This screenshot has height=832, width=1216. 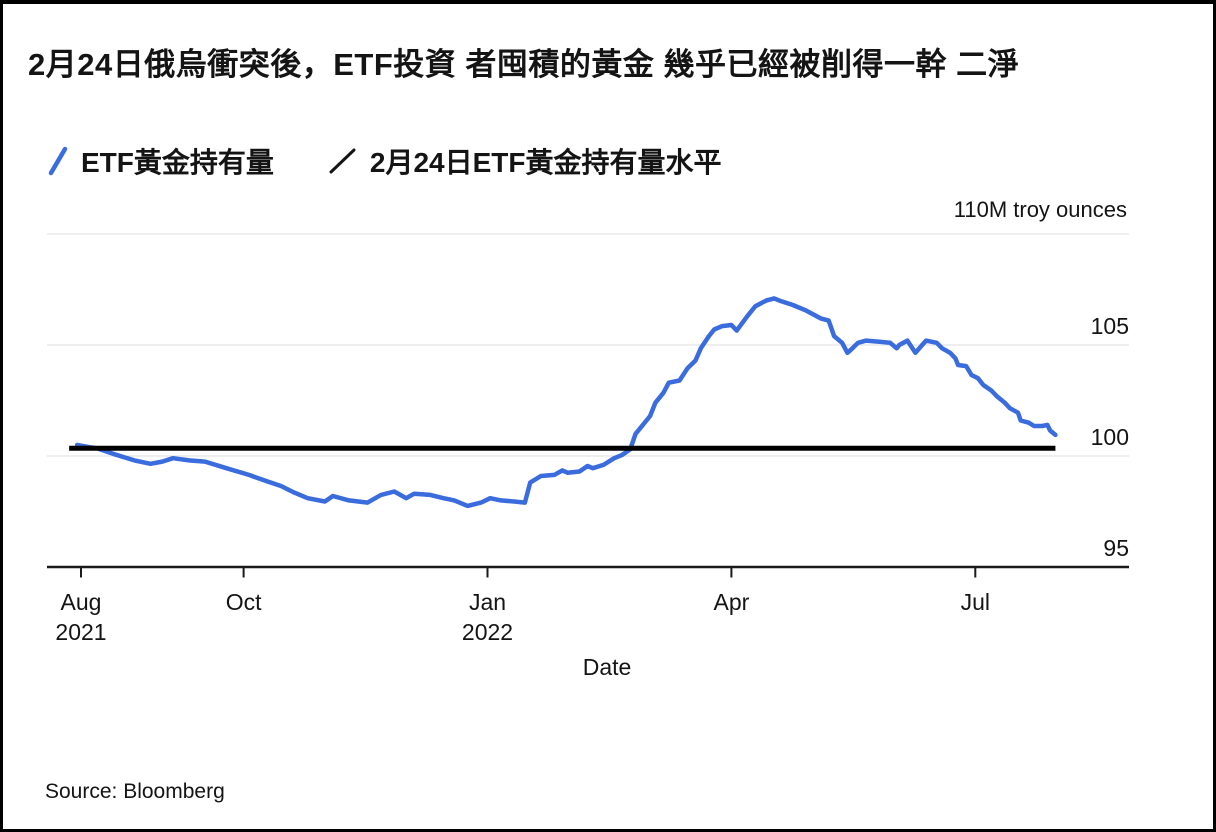 I want to click on svg-text: Jul, so click(x=975, y=602).